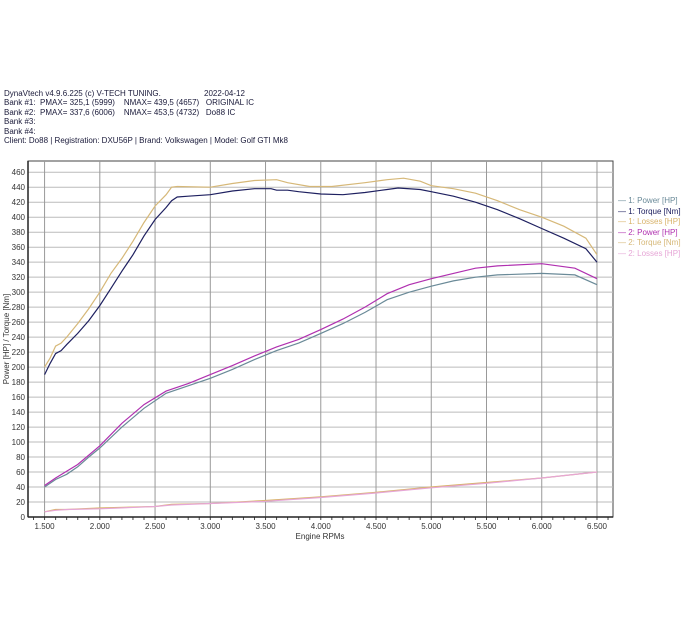 The width and height of the screenshot is (700, 630). Describe the element at coordinates (653, 232) in the screenshot. I see `legend-label: 2: Power [HP]` at that location.